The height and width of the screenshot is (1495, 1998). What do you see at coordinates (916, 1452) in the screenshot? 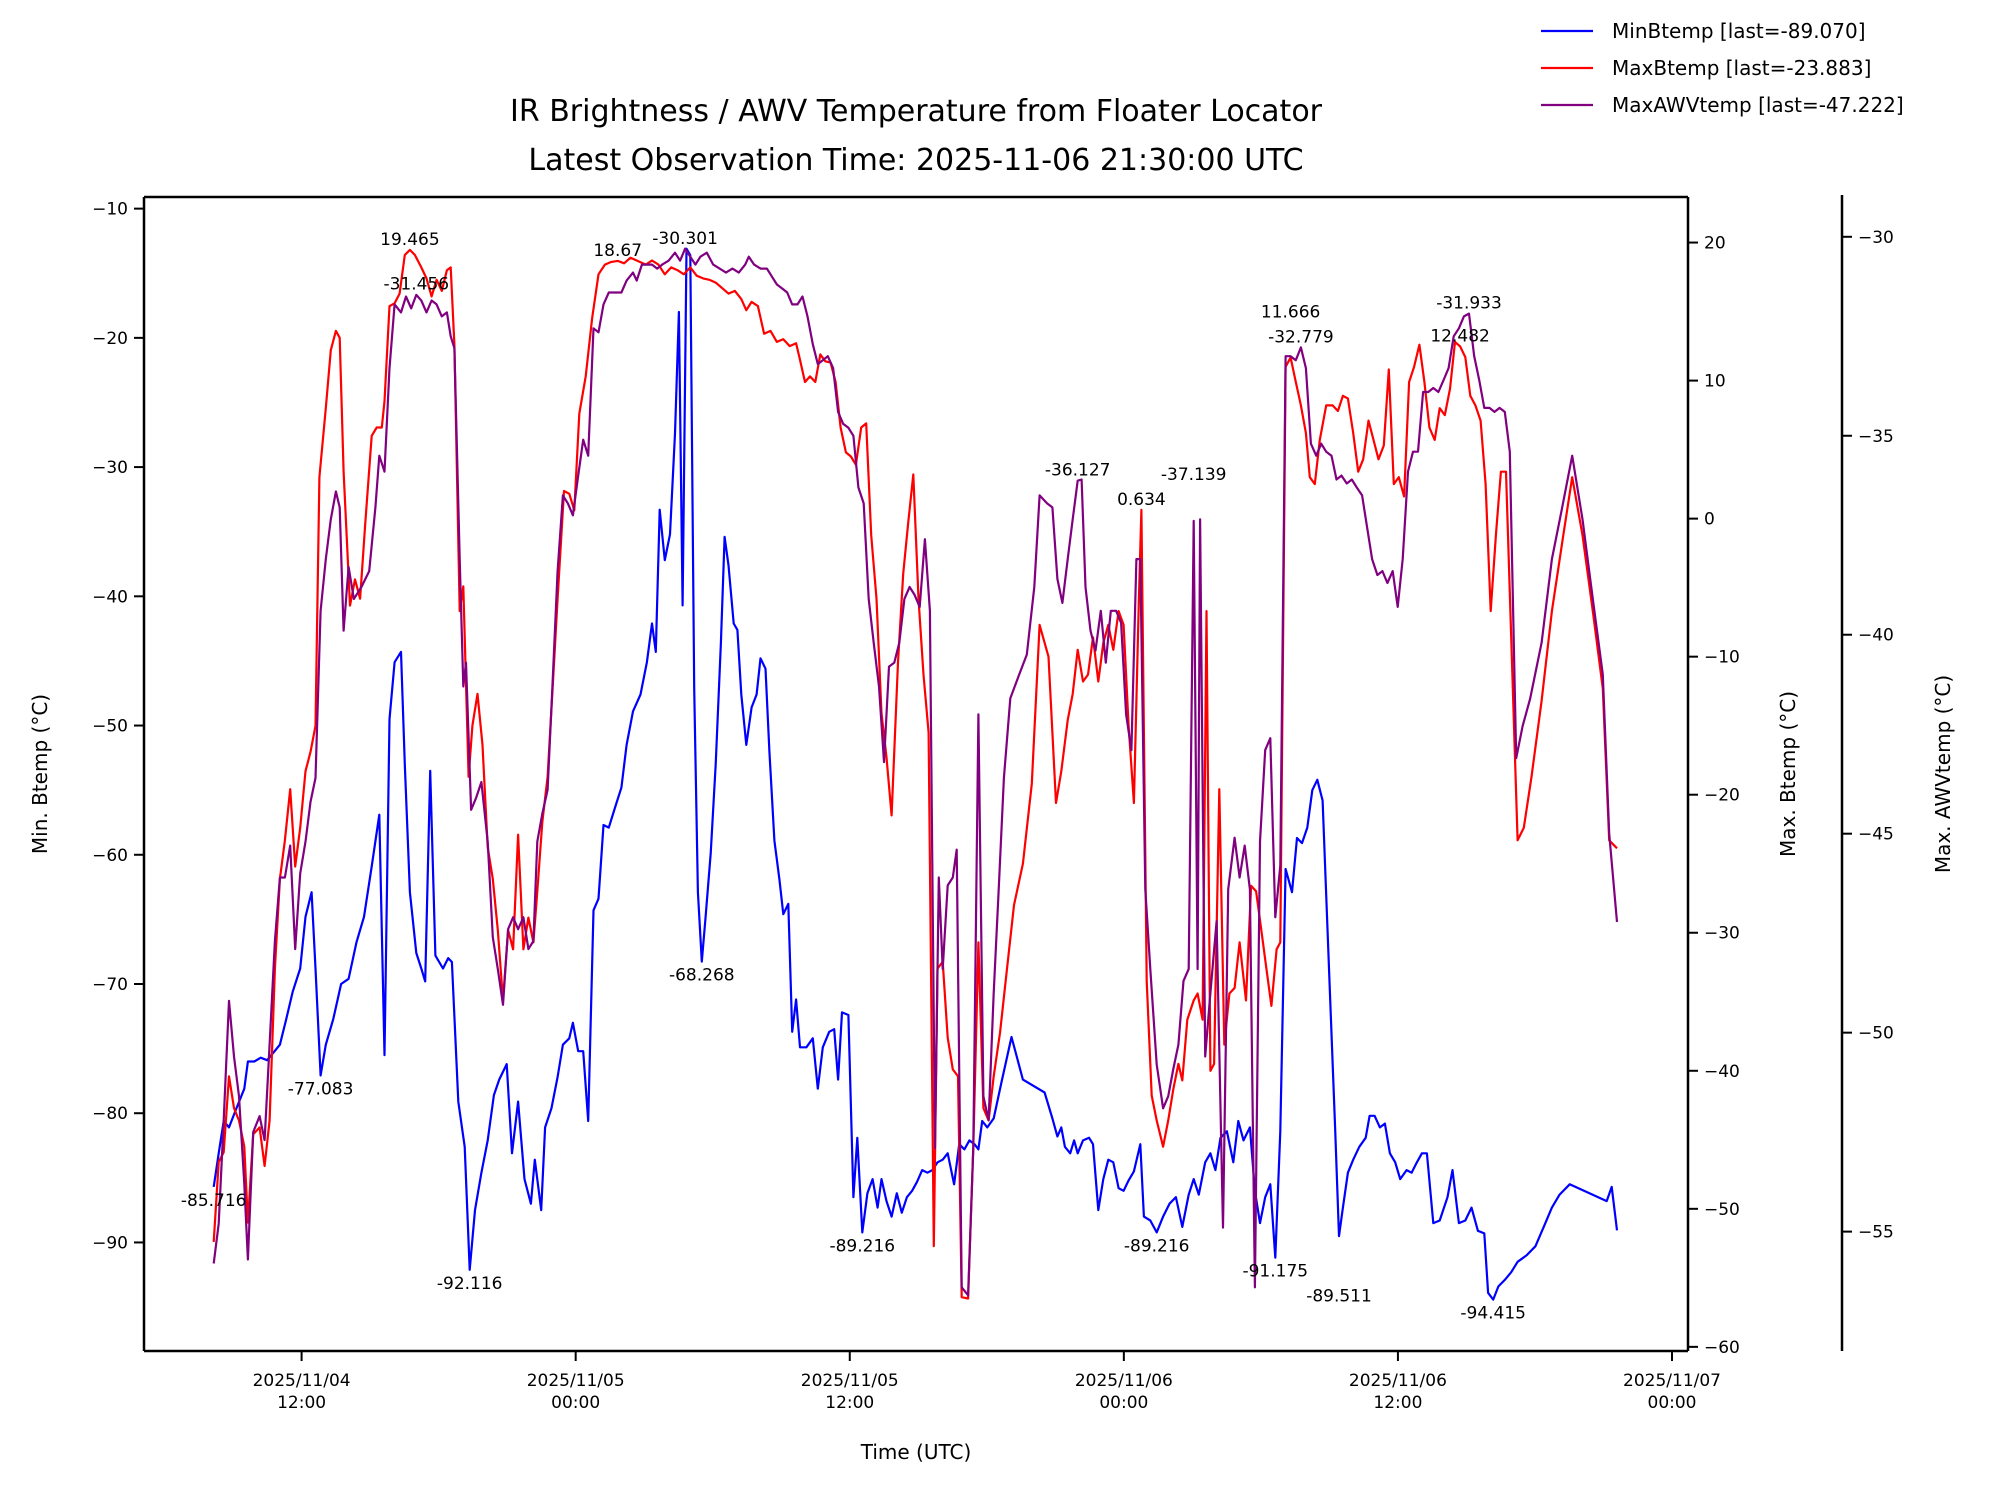
I see `x-axis-label: Time (UTC)` at bounding box center [916, 1452].